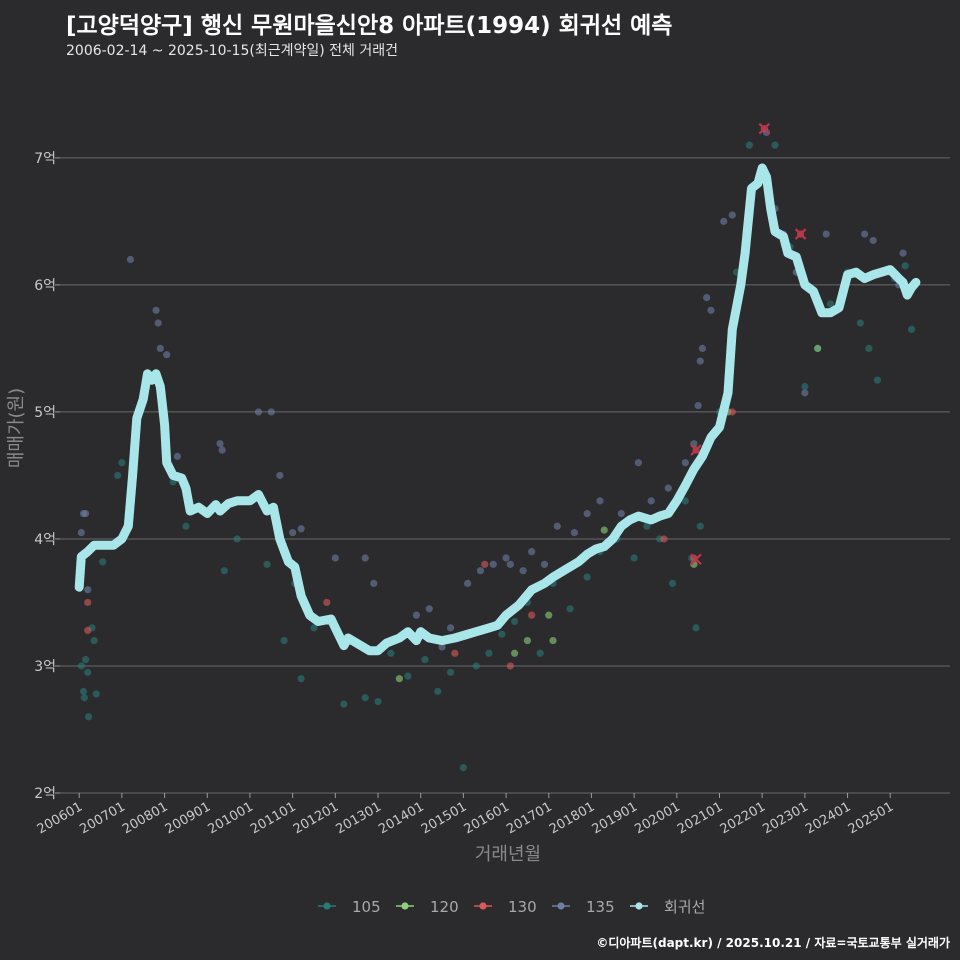  What do you see at coordinates (45, 540) in the screenshot?
I see `y-tick-label: 4억` at bounding box center [45, 540].